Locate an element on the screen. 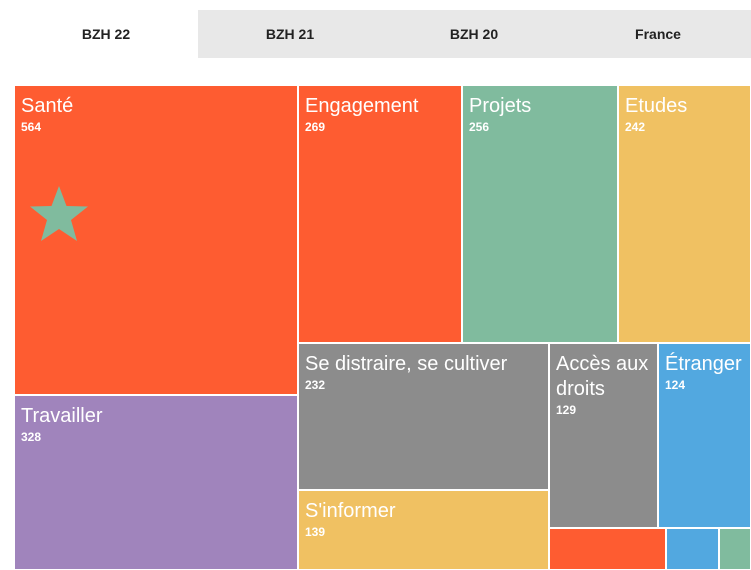  treemap-cell: Étranger 124 is located at coordinates (704, 435).